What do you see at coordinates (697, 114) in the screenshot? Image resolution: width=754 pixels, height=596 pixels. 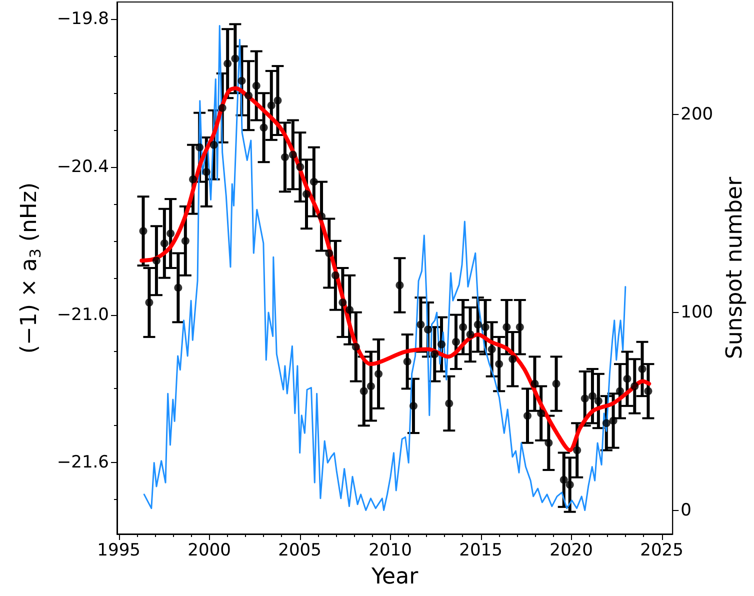 I see `y2-tick-label: 200` at bounding box center [697, 114].